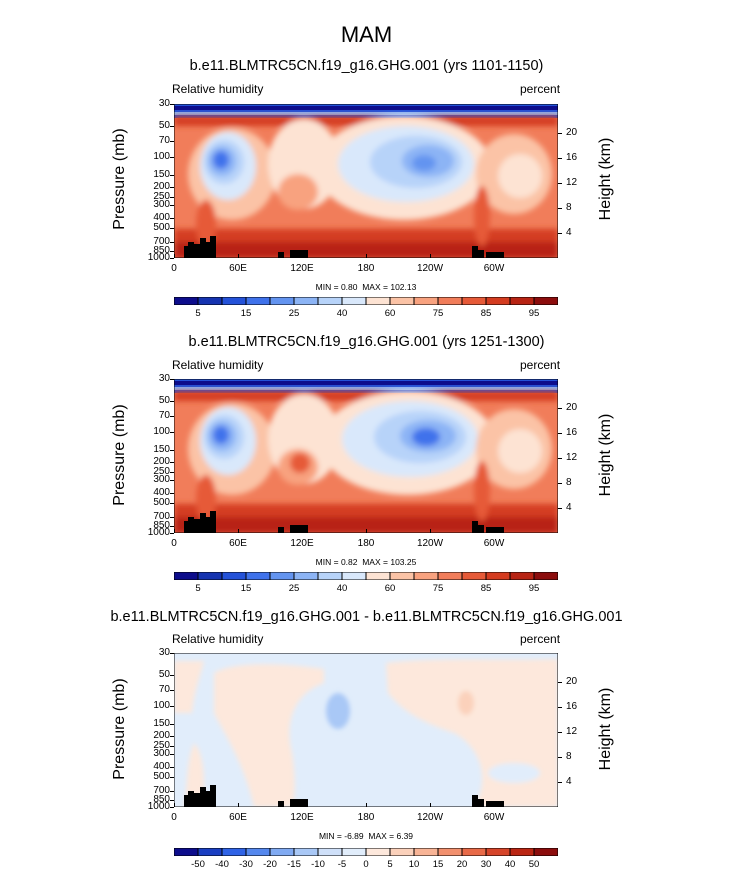 The width and height of the screenshot is (733, 888). What do you see at coordinates (161, 250) in the screenshot?
I see `panel-1-ytick-label: 850` at bounding box center [161, 250].